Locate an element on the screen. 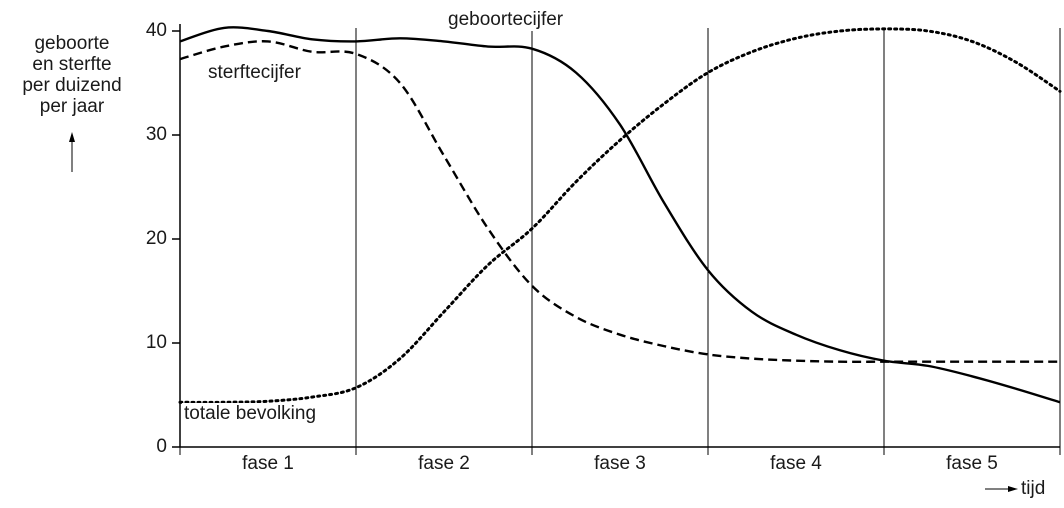  y-label: geboorte is located at coordinates (71, 43).